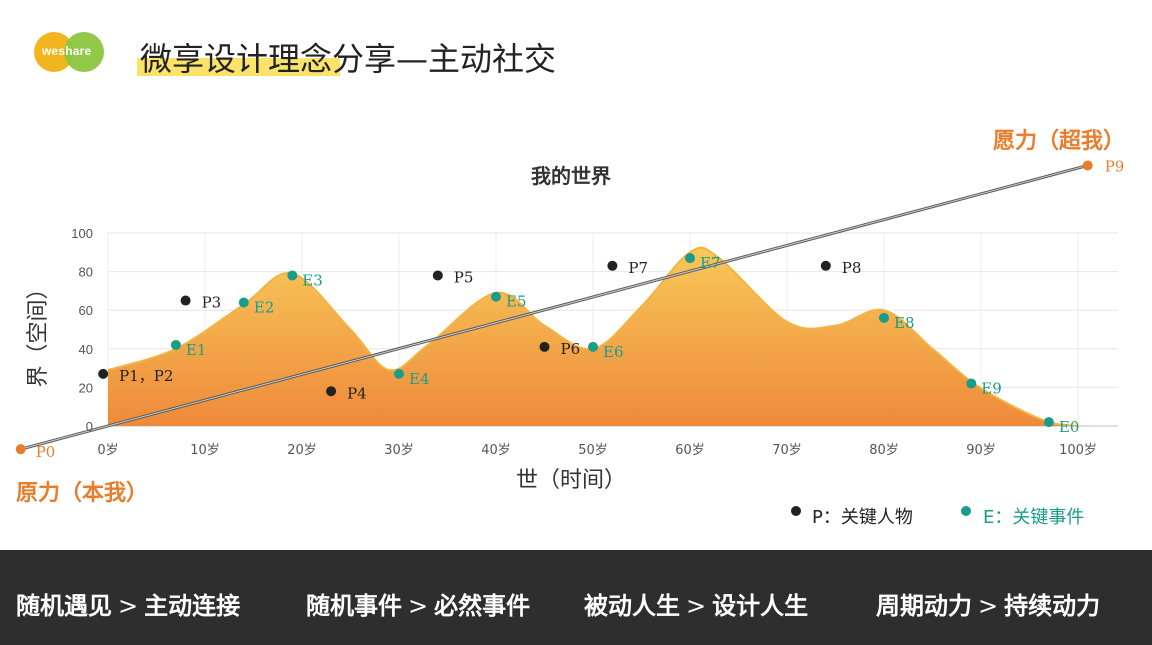 The height and width of the screenshot is (645, 1152). I want to click on trend-start-point, so click(20, 449).